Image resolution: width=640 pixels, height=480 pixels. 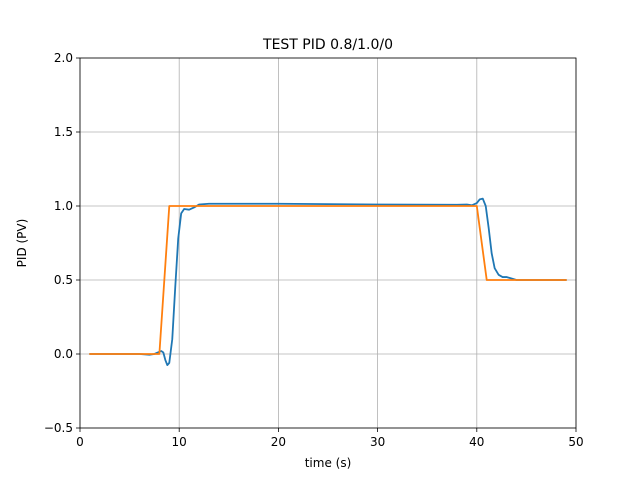 What do you see at coordinates (476, 442) in the screenshot?
I see `x-tick-label: 40` at bounding box center [476, 442].